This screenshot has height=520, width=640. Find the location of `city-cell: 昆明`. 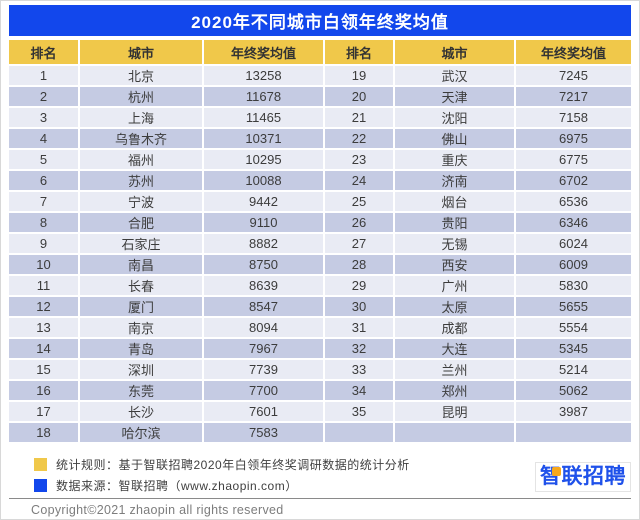

city-cell: 昆明 is located at coordinates (454, 411).